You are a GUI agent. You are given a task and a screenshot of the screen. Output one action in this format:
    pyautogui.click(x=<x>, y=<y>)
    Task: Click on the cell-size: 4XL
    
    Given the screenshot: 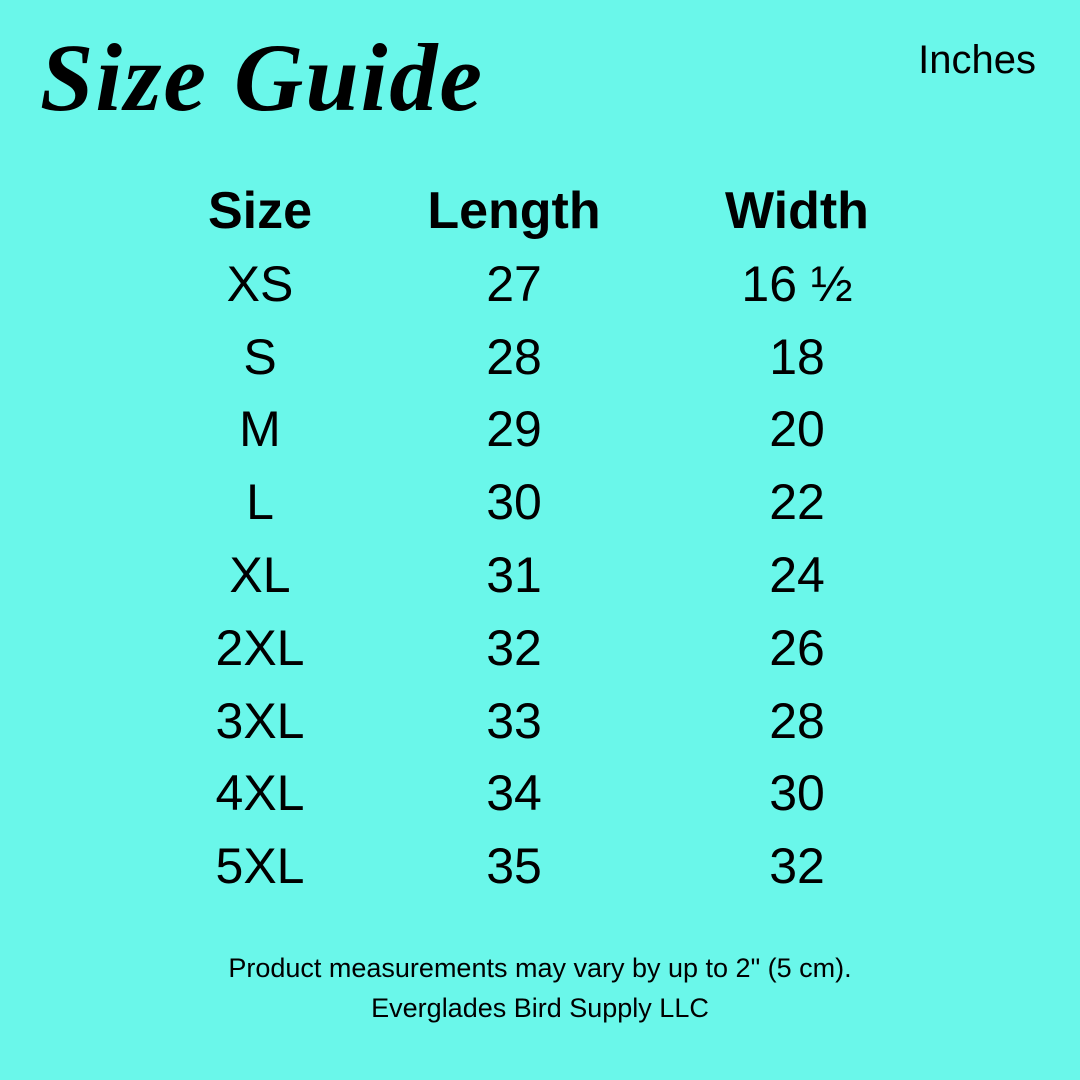 What is the action you would take?
    pyautogui.click(x=260, y=793)
    